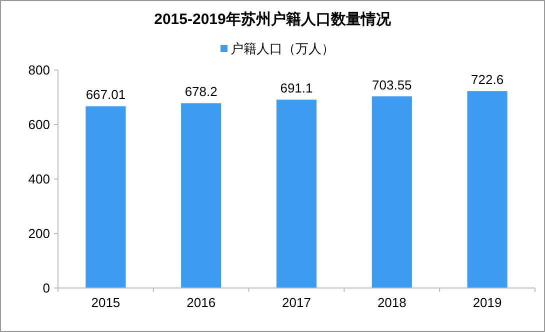 The width and height of the screenshot is (545, 332). Describe the element at coordinates (487, 302) in the screenshot. I see `x-tick-label: 2019` at that location.